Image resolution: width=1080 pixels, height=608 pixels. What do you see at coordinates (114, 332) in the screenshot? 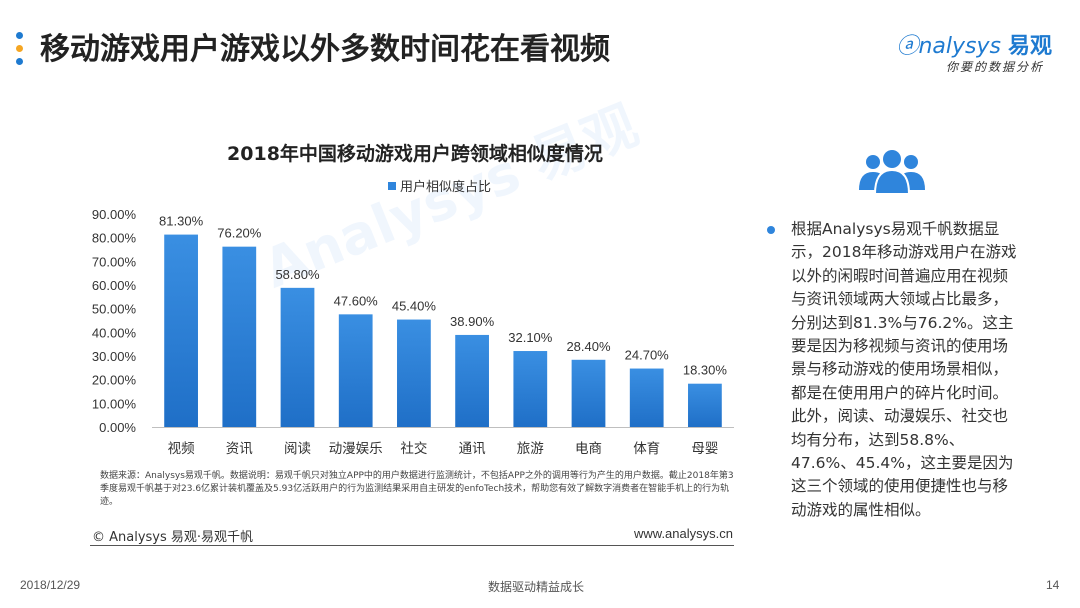
I see `y-tick-label: 40.00%` at bounding box center [114, 332].